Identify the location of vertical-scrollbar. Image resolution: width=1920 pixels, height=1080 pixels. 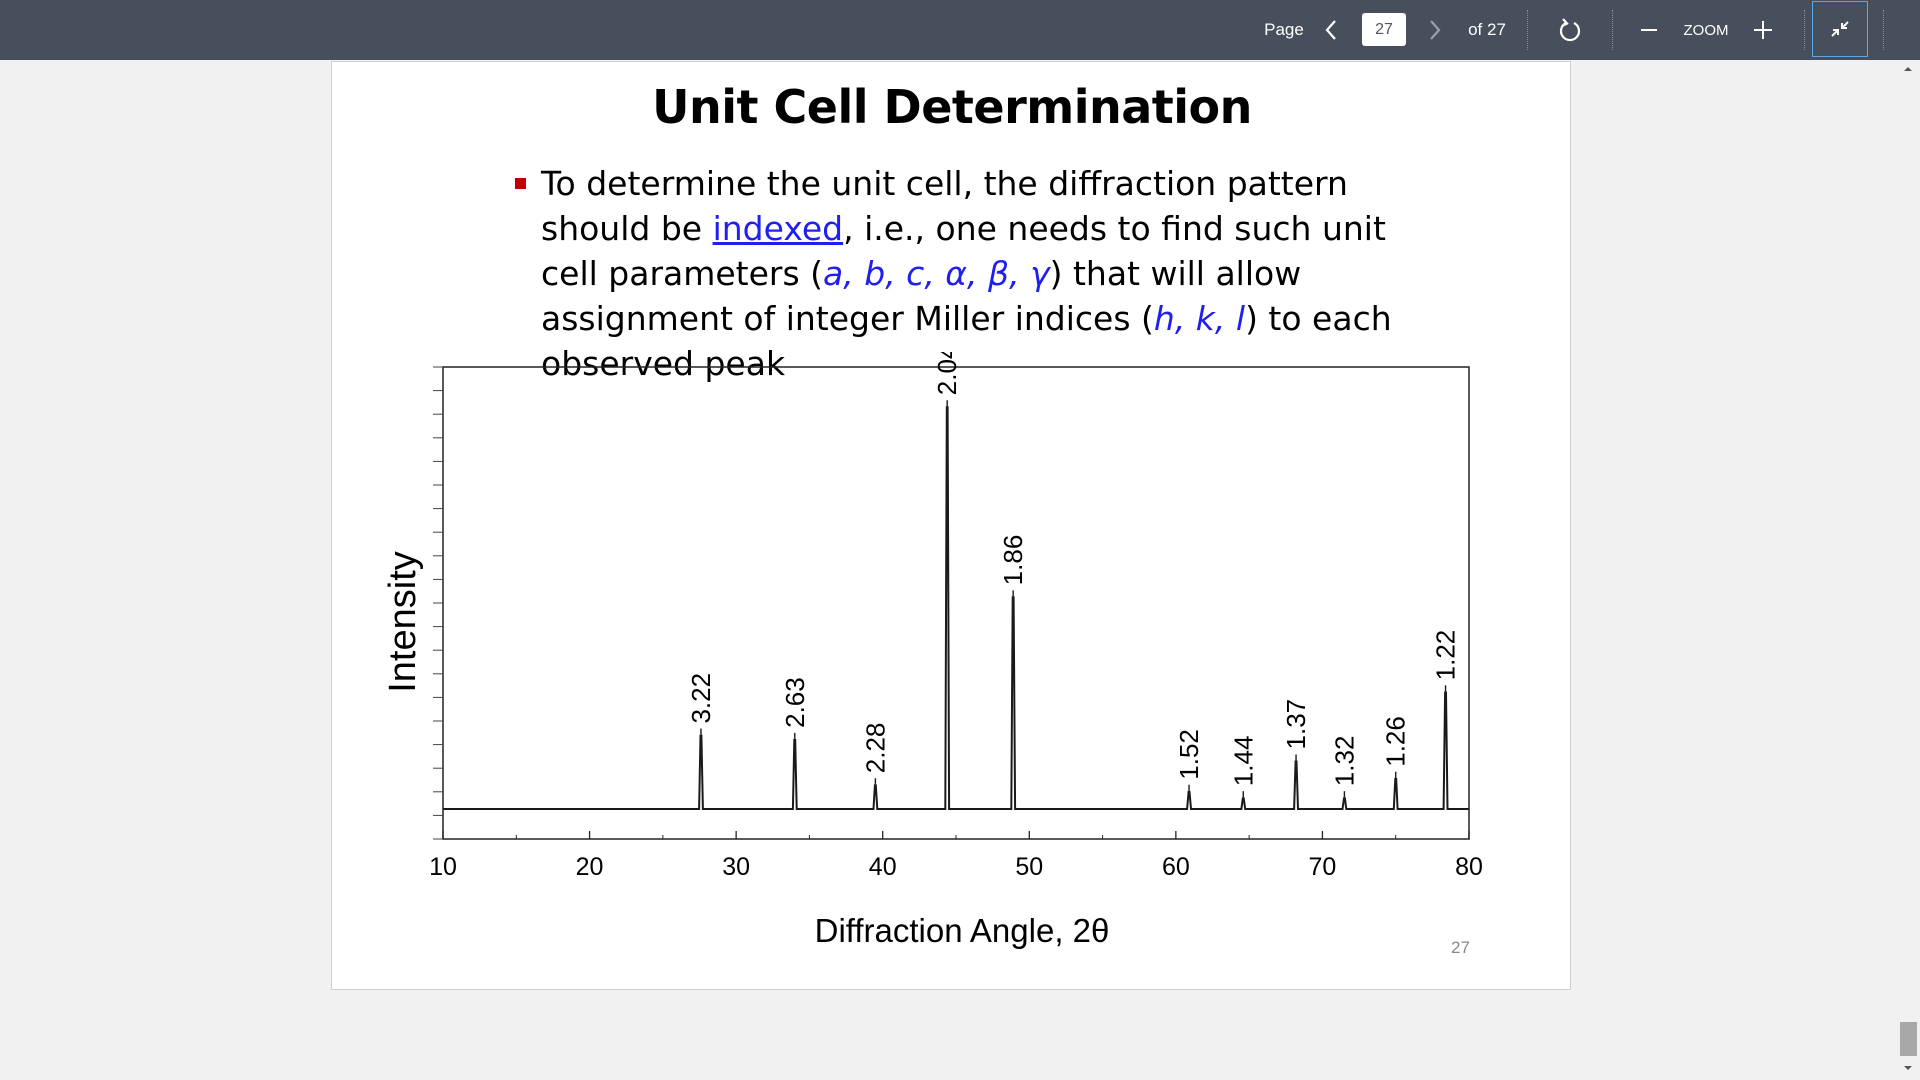
(1908, 570).